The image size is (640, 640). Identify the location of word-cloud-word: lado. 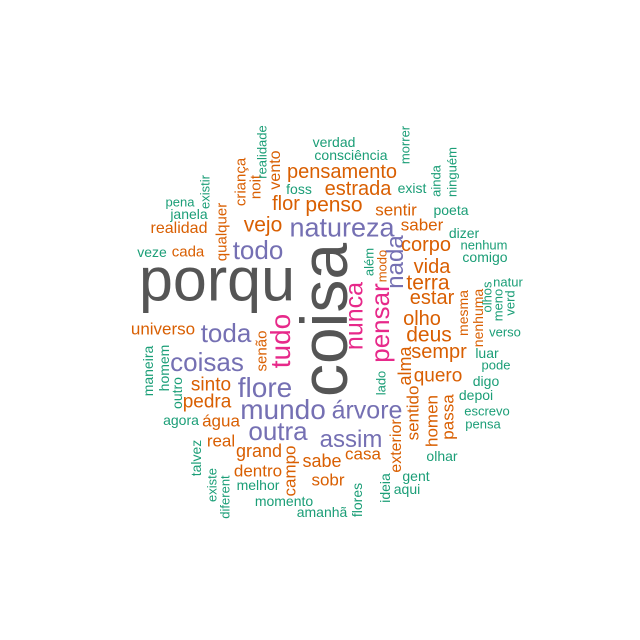
(381, 383).